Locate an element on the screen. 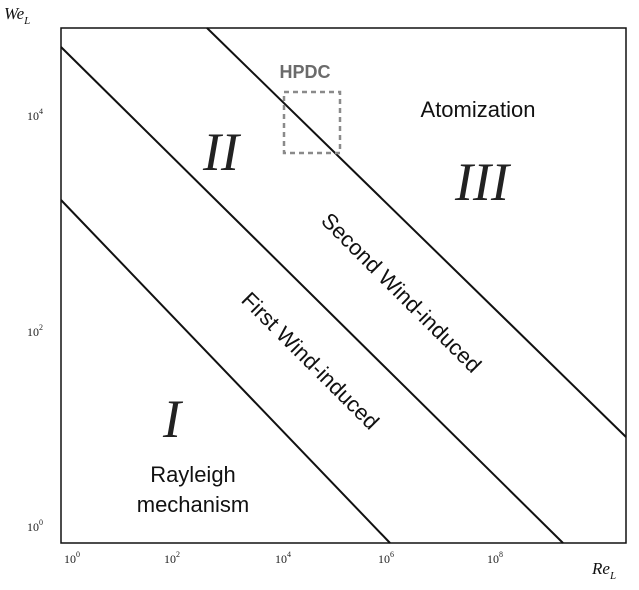 This screenshot has width=639, height=590. regime-numeral-iii: III is located at coordinates (483, 182).